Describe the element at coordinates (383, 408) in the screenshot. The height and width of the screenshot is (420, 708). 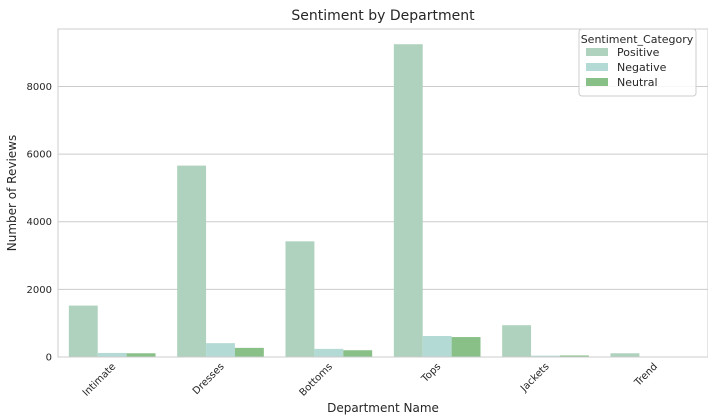
I see `x-axis-label: Department Name` at that location.